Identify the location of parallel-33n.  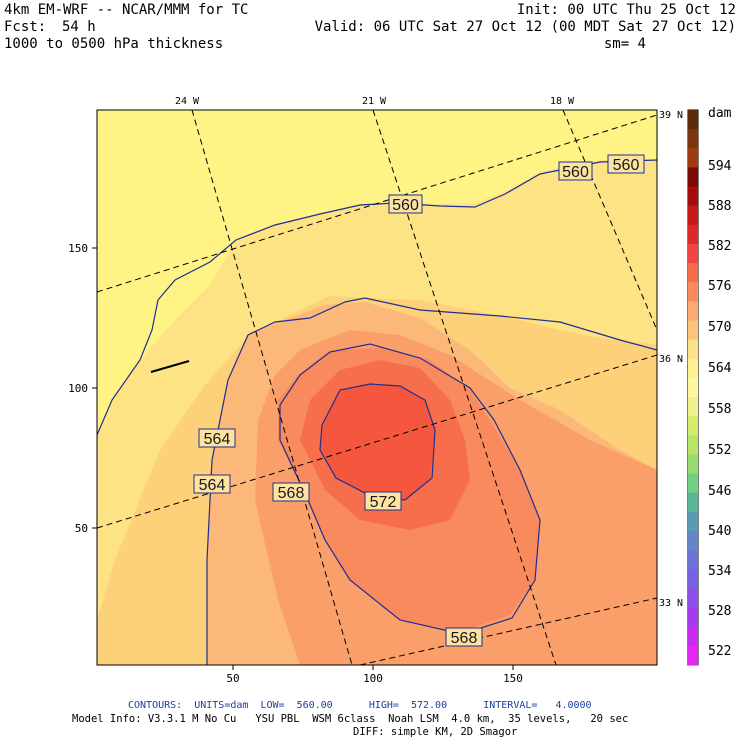
(508, 631).